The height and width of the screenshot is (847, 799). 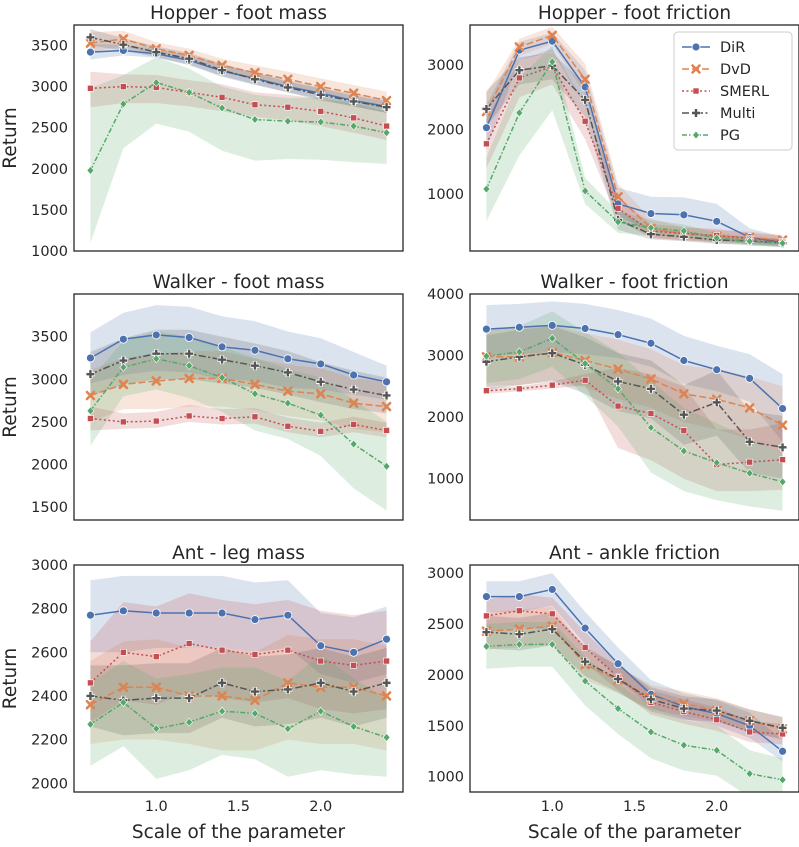 I want to click on line-pg, so click(x=634, y=152).